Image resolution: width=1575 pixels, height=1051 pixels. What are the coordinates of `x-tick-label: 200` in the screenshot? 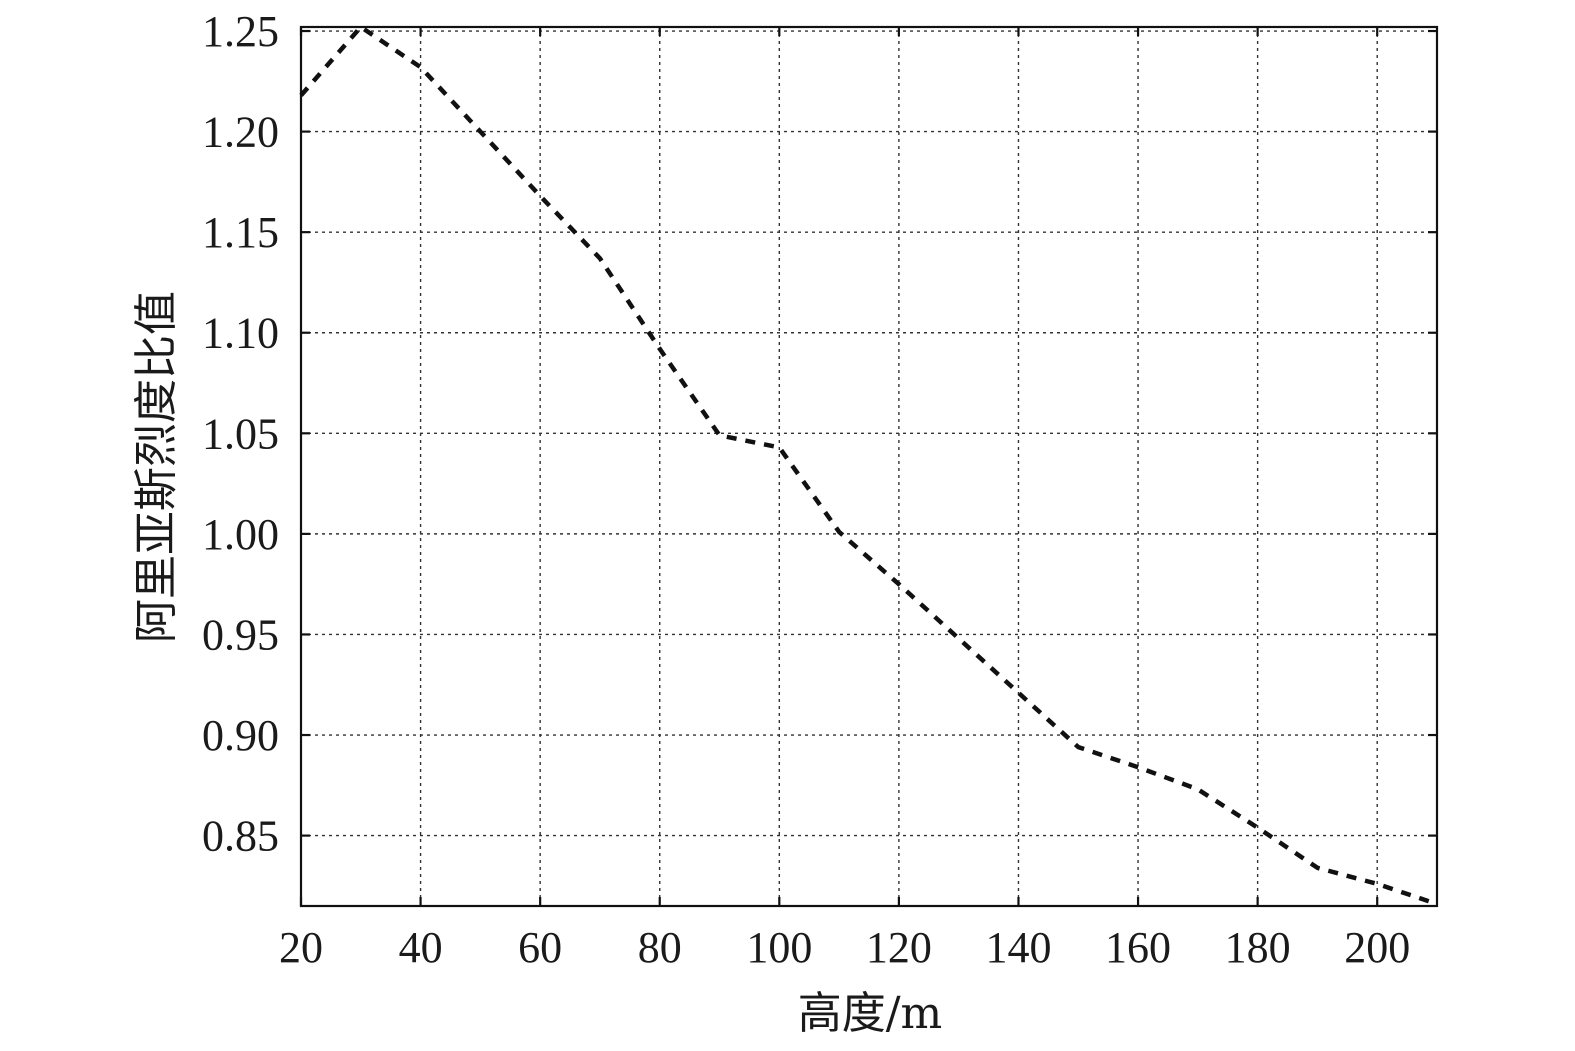 It's located at (1377, 947).